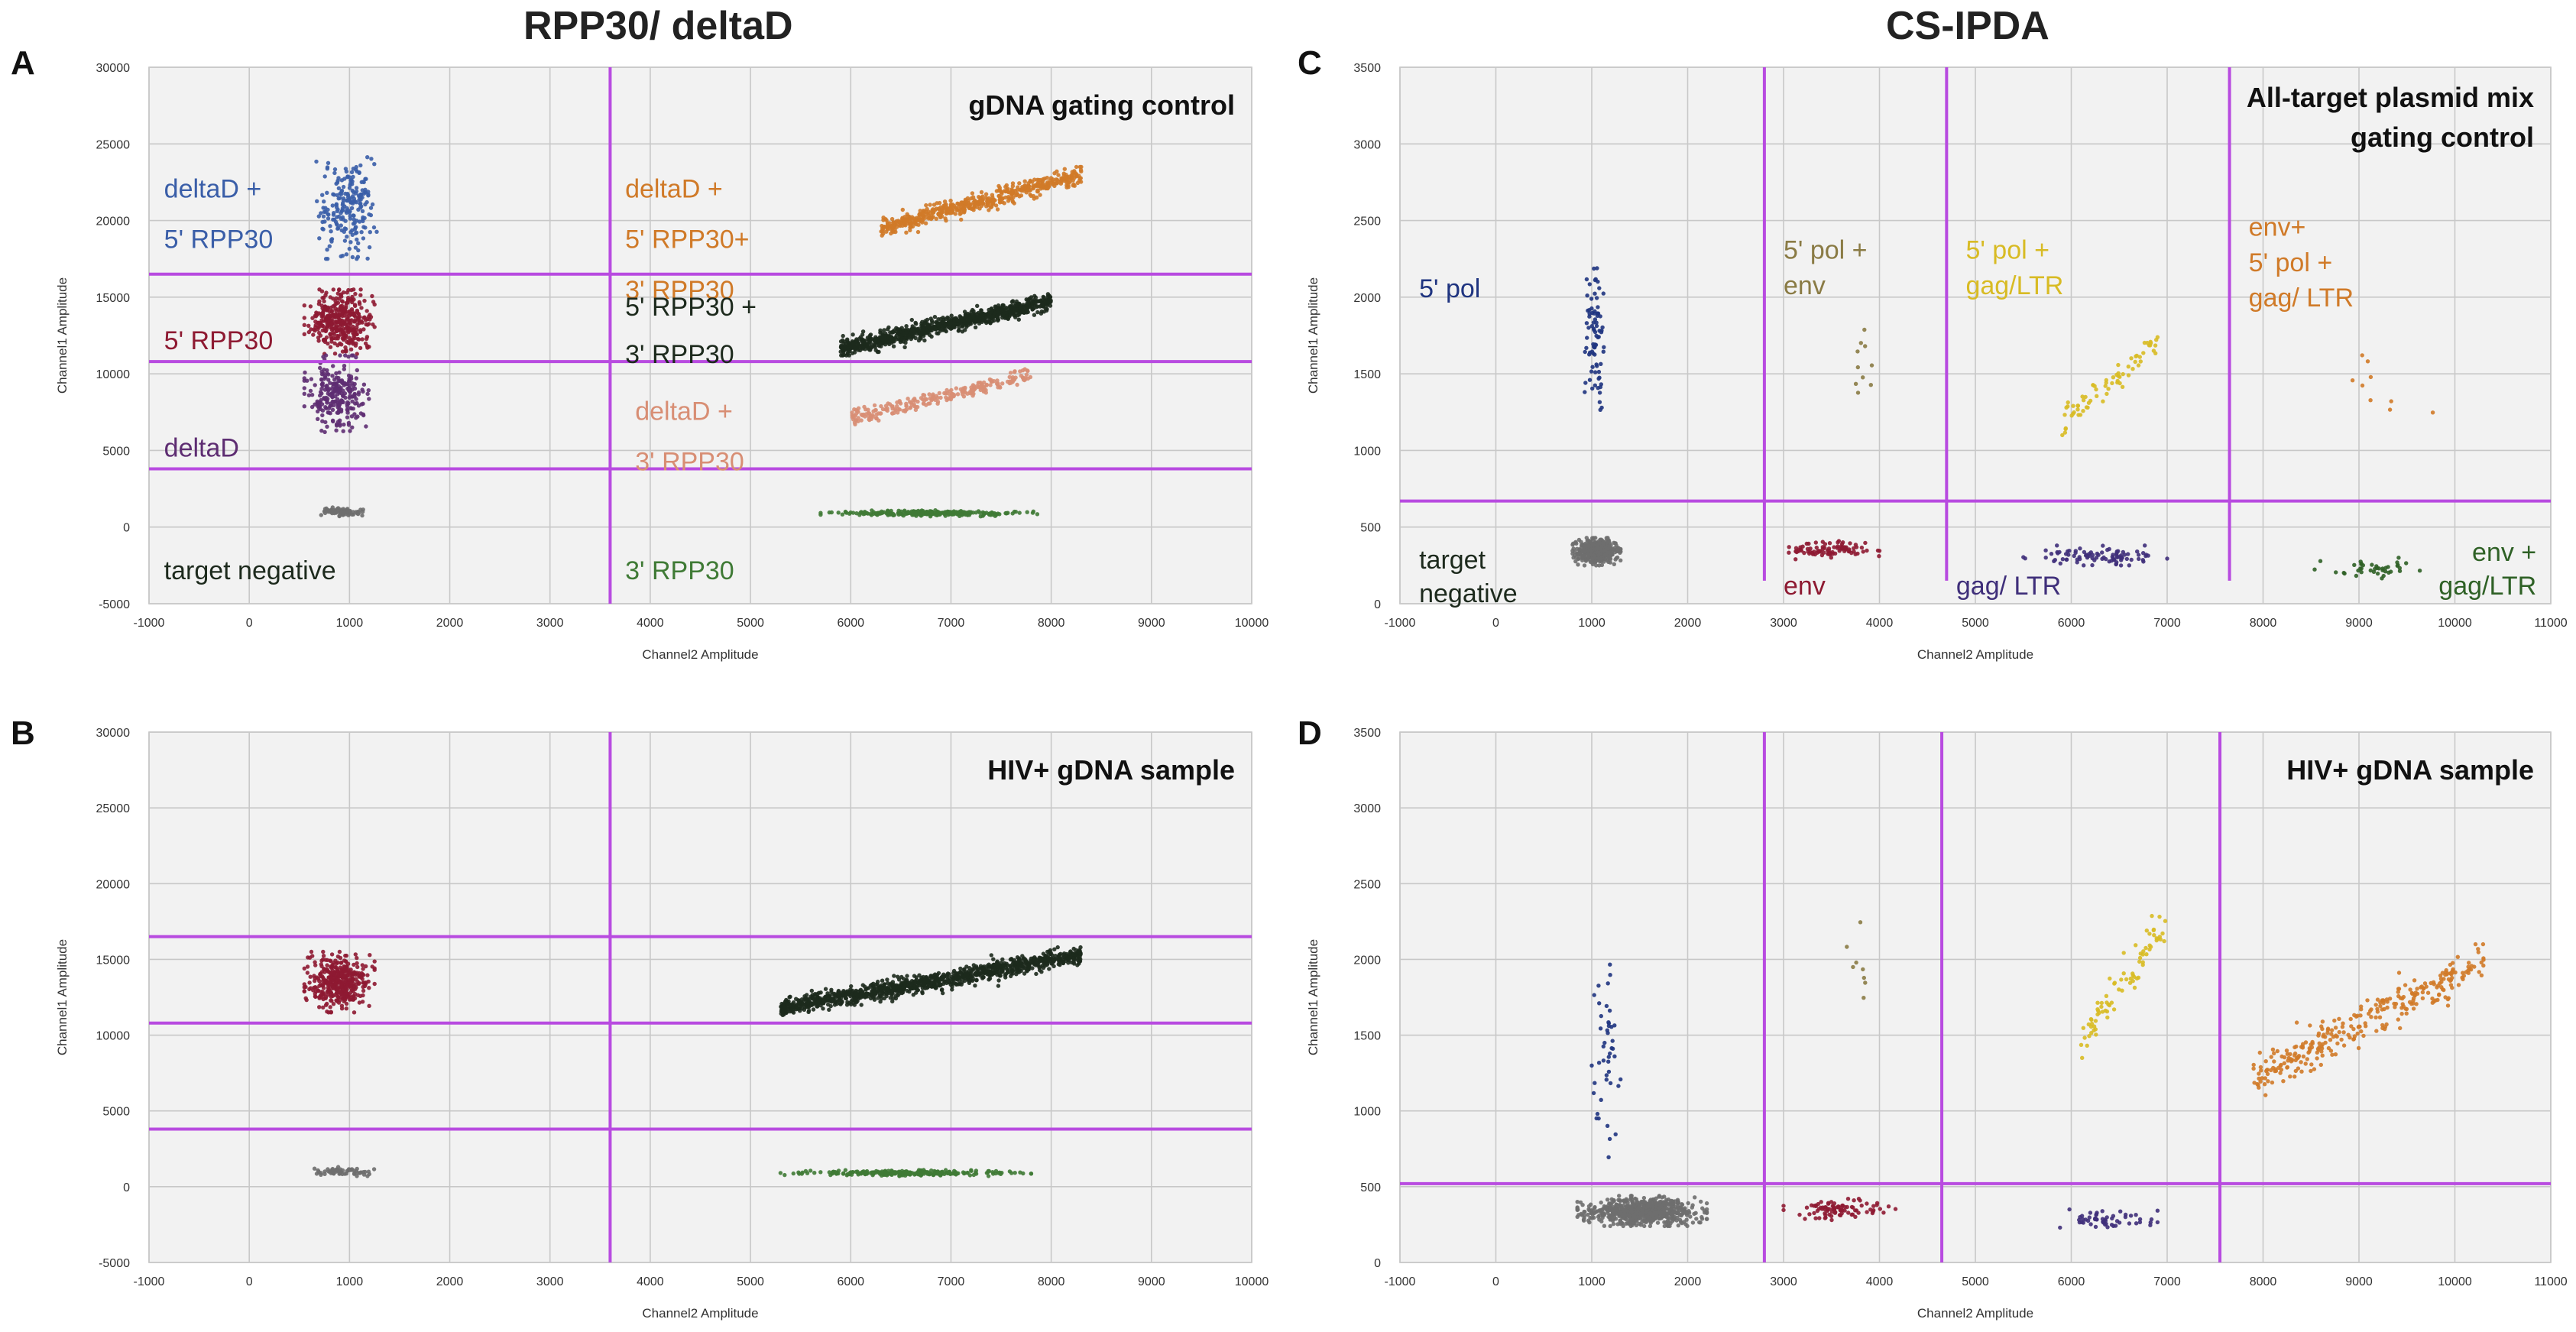 The width and height of the screenshot is (2576, 1332). What do you see at coordinates (679, 355) in the screenshot?
I see `chart-a-cluster-label: 3' RPP30` at bounding box center [679, 355].